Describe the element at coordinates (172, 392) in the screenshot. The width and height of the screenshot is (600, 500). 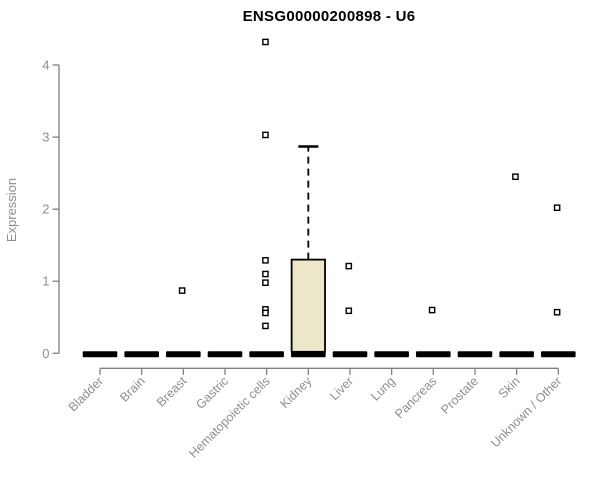
I see `x-tick-label: Breast` at that location.